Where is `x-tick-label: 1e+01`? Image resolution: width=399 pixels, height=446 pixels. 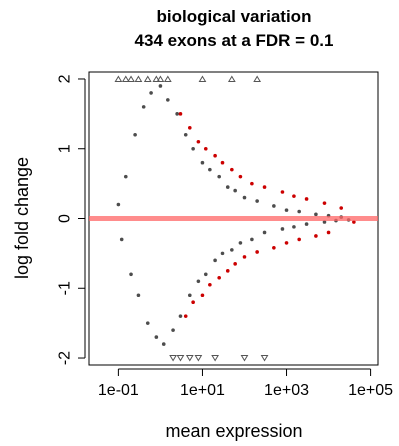 x-tick-label: 1e+01 is located at coordinates (202, 390).